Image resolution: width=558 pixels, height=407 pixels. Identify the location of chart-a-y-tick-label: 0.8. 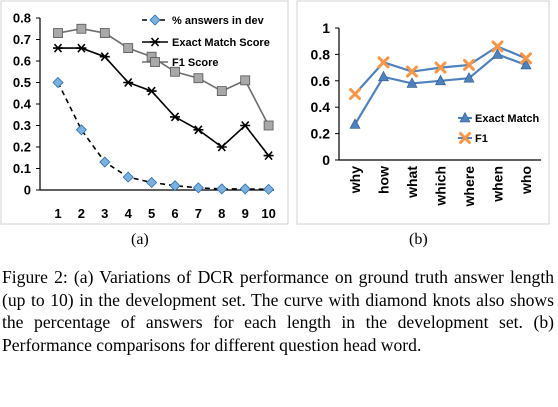
(22, 18).